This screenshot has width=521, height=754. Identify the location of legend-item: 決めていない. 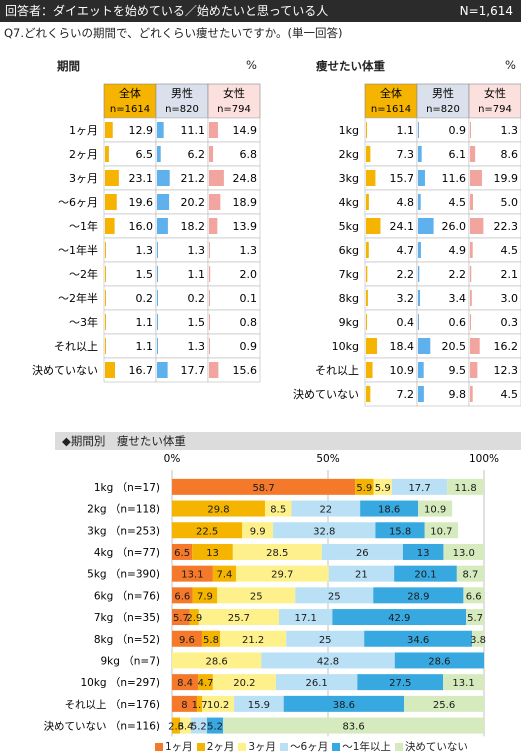
(431, 746).